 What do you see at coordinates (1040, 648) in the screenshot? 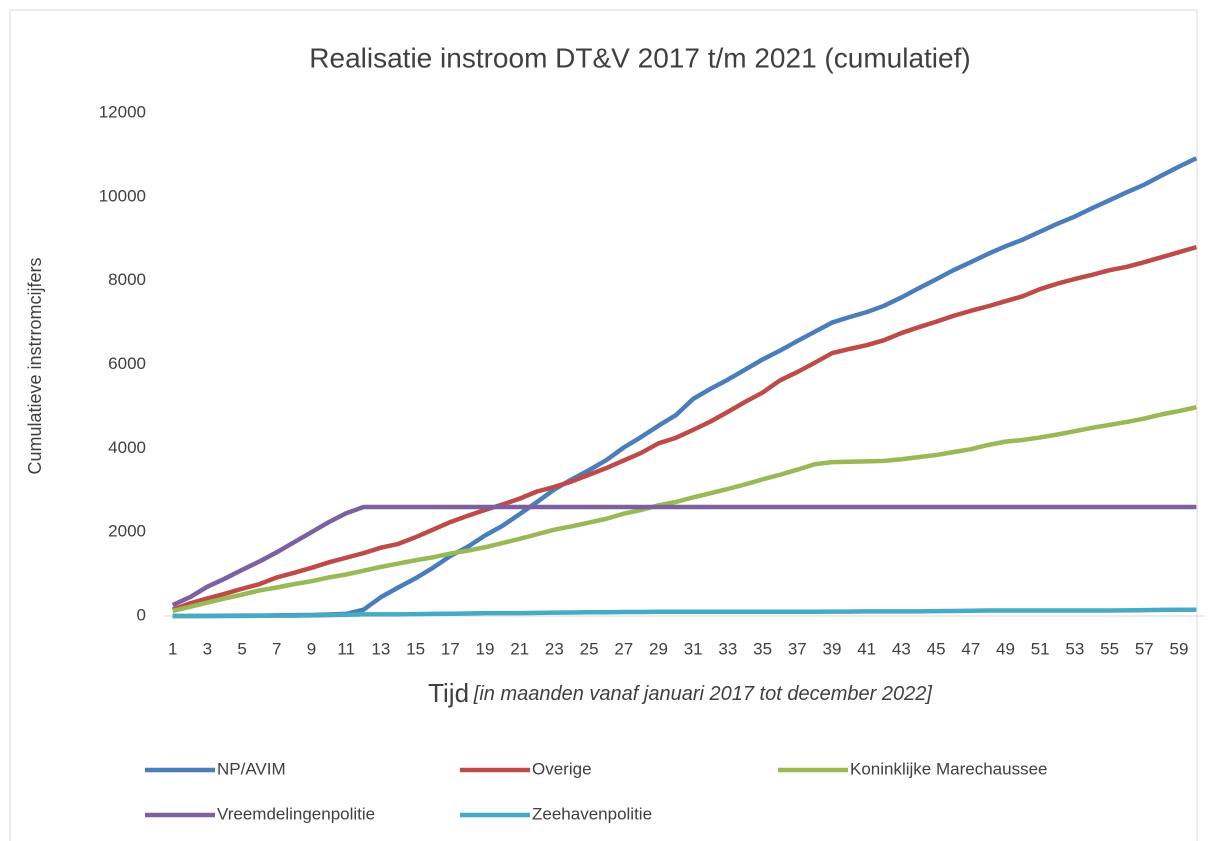
I see `x-tick-label: 51` at bounding box center [1040, 648].